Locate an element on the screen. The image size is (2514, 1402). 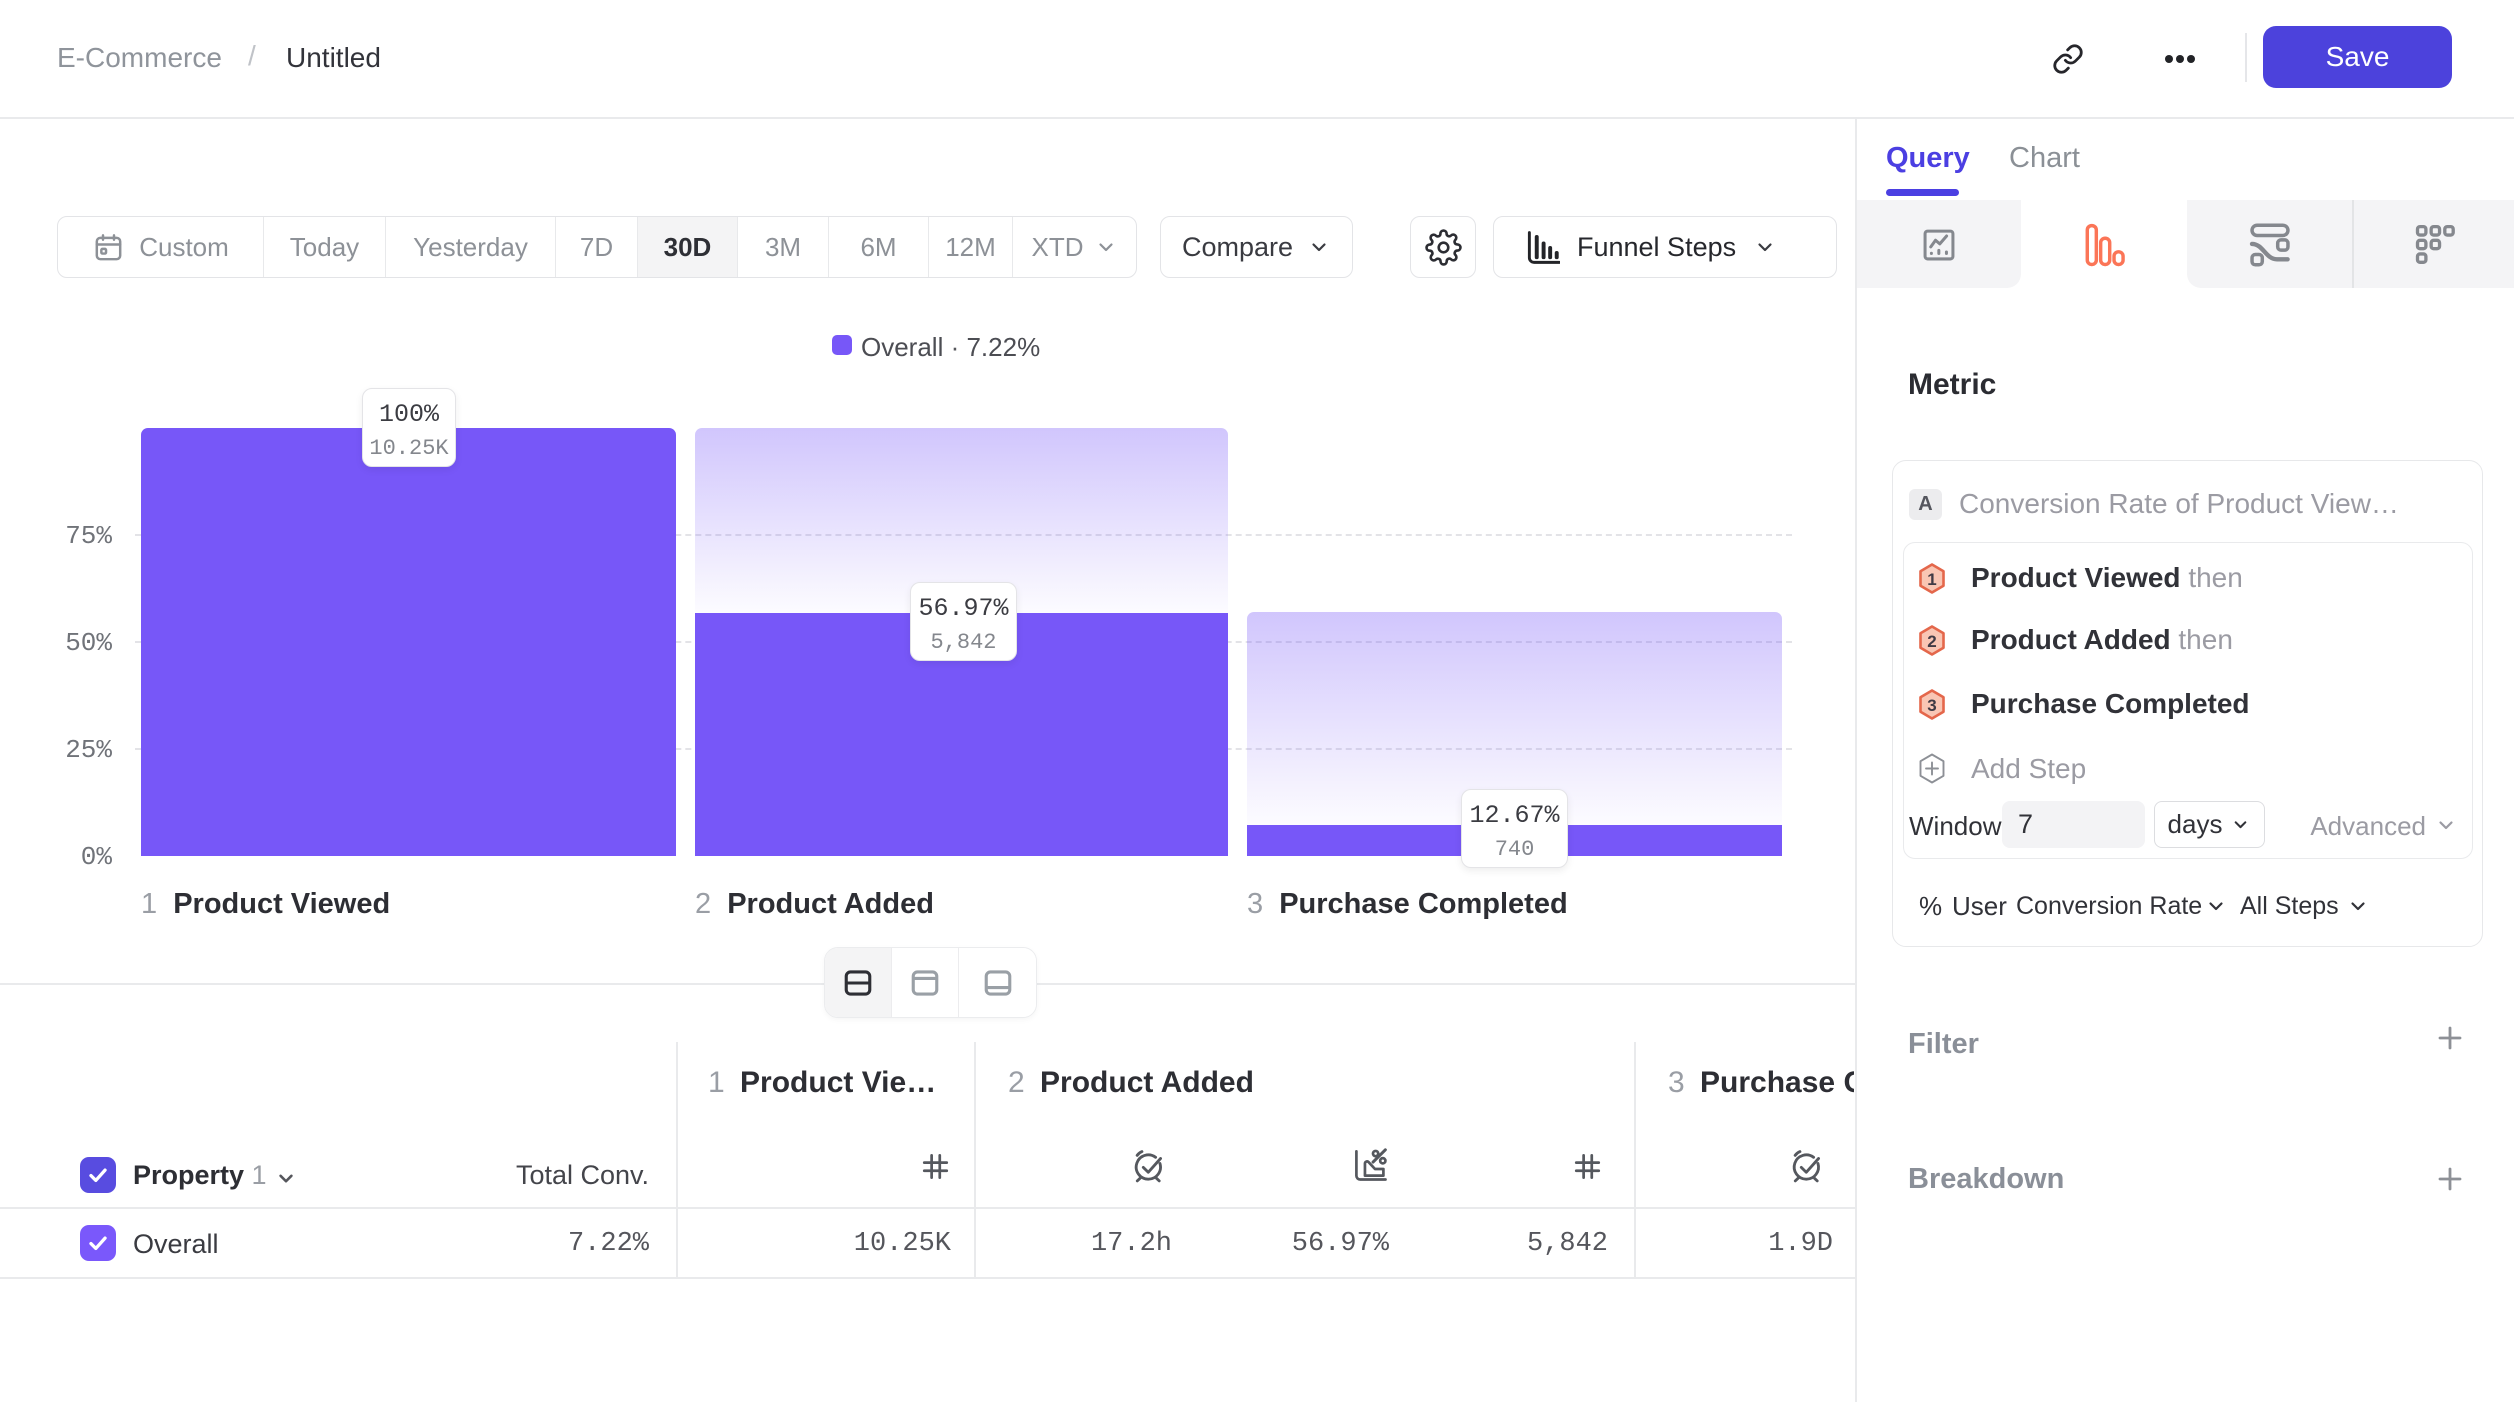
svg-text: 2 is located at coordinates (1931, 641).